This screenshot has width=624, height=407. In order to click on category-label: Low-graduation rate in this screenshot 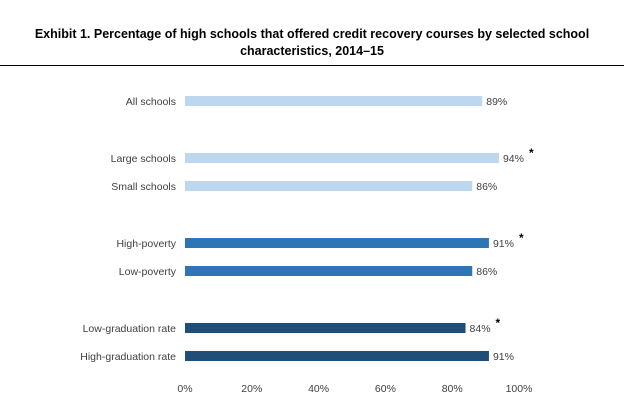, I will do `click(130, 329)`.